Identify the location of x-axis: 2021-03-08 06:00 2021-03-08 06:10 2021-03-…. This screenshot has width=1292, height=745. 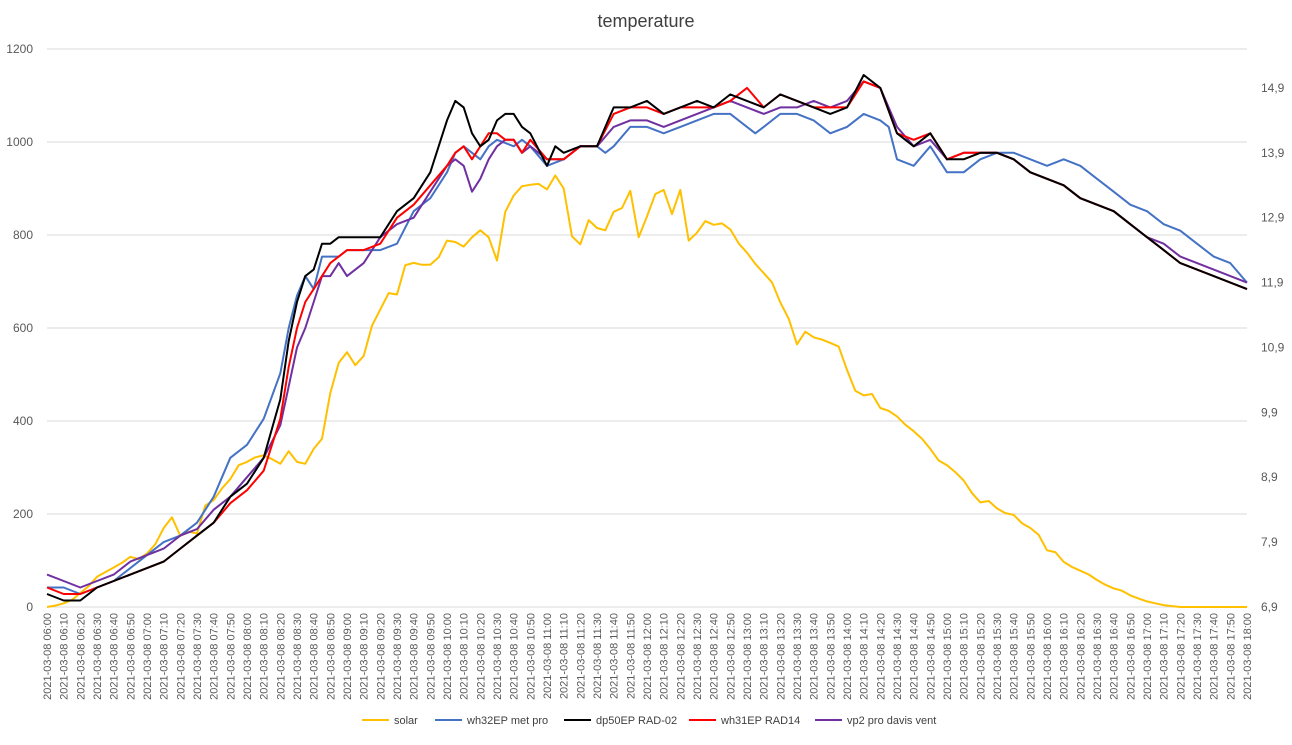
(648, 653).